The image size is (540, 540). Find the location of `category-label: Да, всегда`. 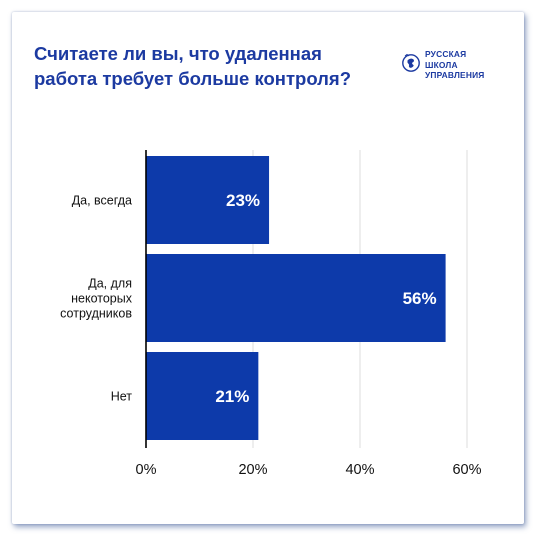

category-label: Да, всегда is located at coordinates (102, 201).